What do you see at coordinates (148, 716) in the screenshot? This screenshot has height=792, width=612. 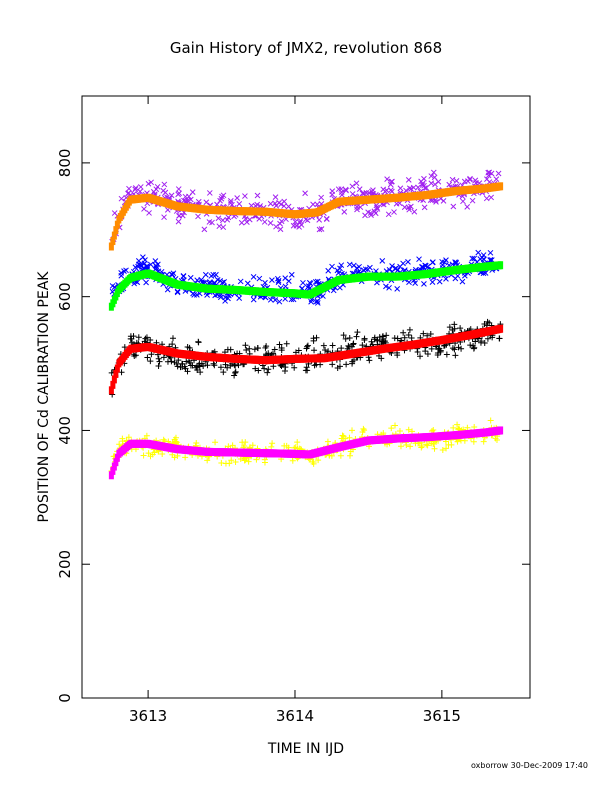 I see `x-tick-label: 3613` at bounding box center [148, 716].